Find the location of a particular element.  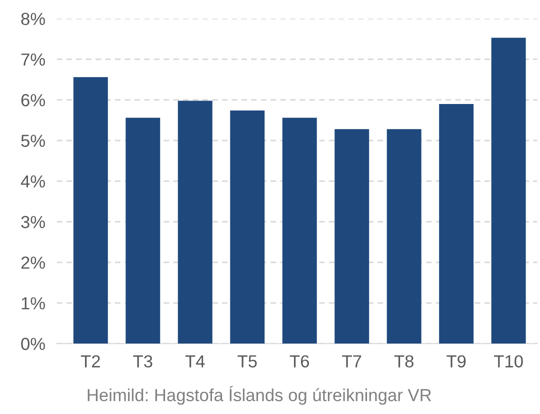

x-tick-label: T2 is located at coordinates (90, 361).